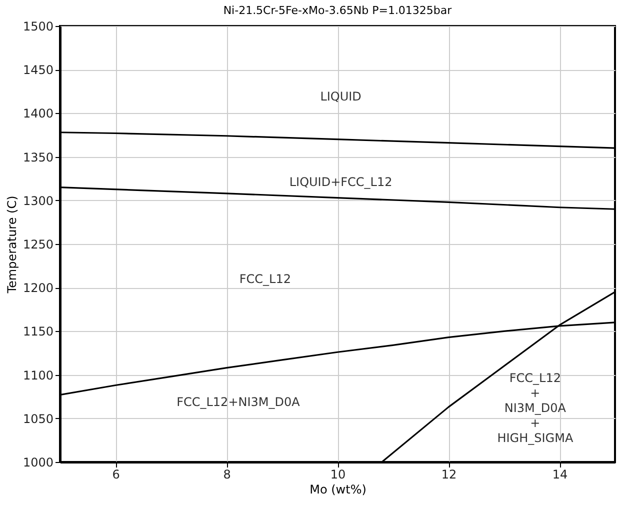 This screenshot has height=511, width=631. What do you see at coordinates (340, 182) in the screenshot?
I see `annotation: LIQUID+FCC_L12` at bounding box center [340, 182].